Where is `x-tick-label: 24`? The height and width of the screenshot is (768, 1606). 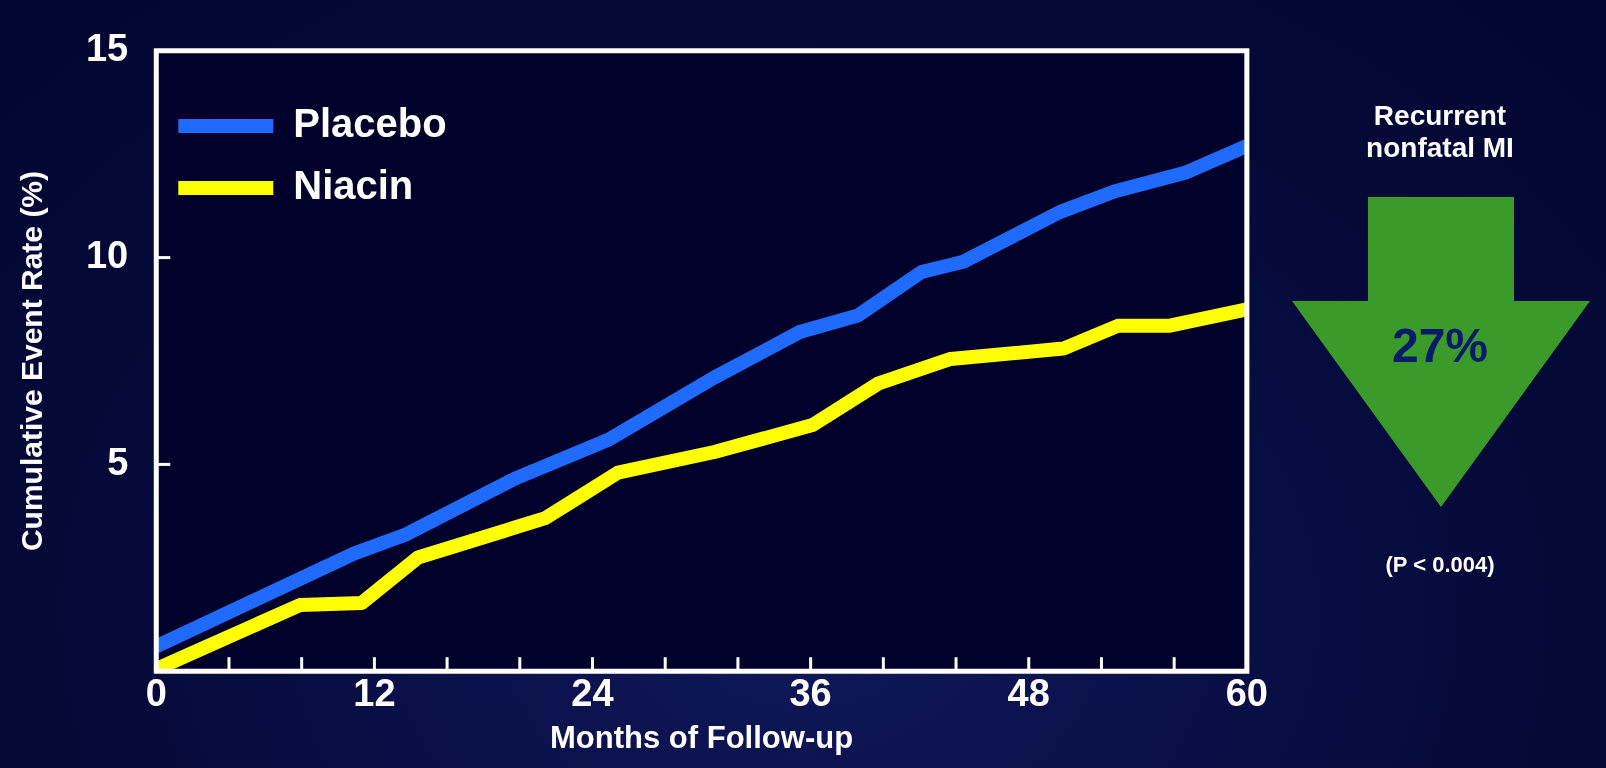
x-tick-label: 24 is located at coordinates (592, 693).